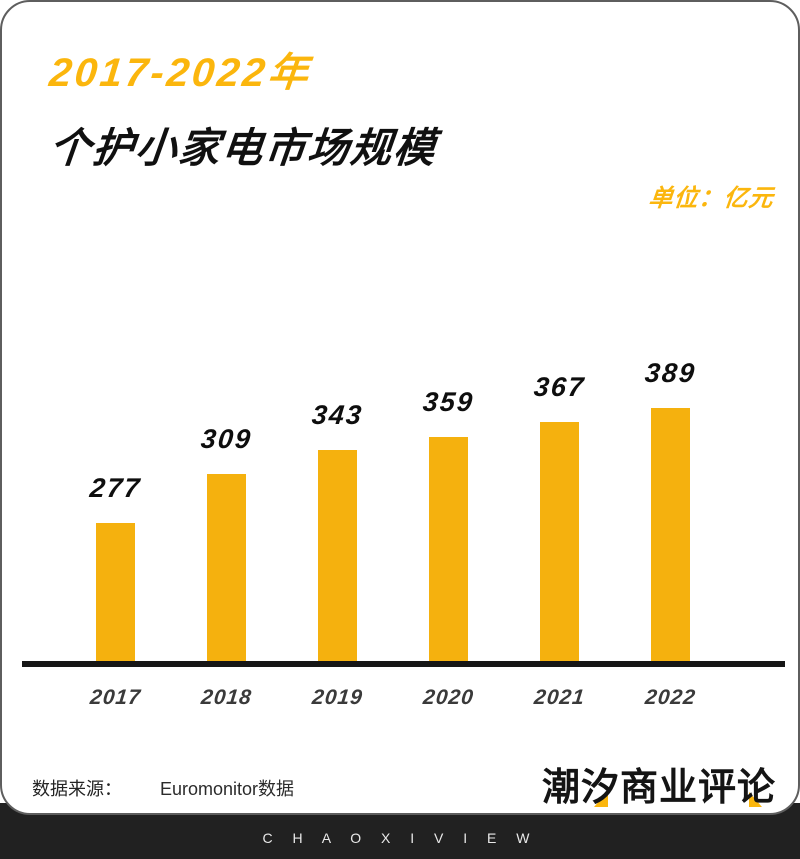 Image resolution: width=800 pixels, height=859 pixels. What do you see at coordinates (670, 697) in the screenshot?
I see `x-axis-tick-label: 2022` at bounding box center [670, 697].